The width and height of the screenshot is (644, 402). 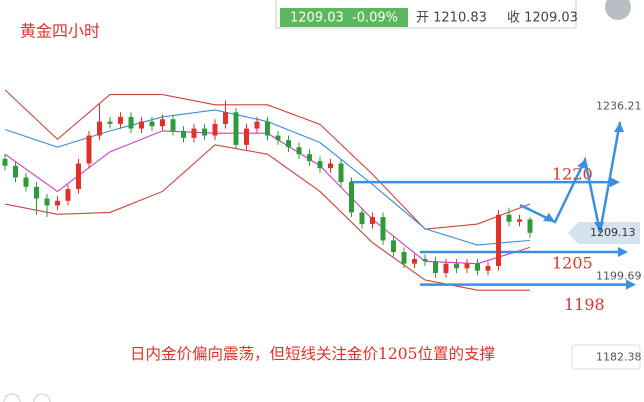 I want to click on quote-price-box, so click(x=344, y=17).